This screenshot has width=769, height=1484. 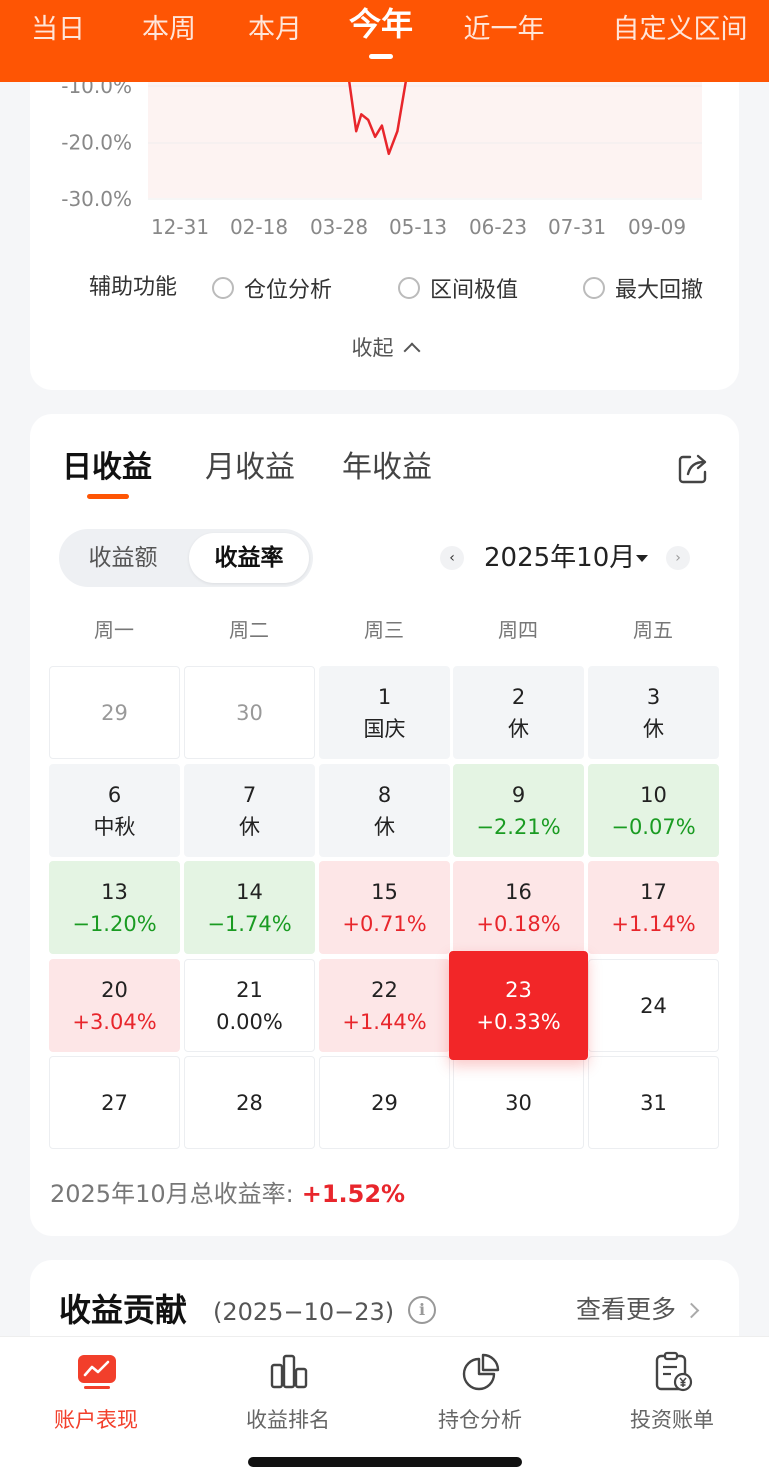 What do you see at coordinates (653, 891) in the screenshot?
I see `day-number: 17` at bounding box center [653, 891].